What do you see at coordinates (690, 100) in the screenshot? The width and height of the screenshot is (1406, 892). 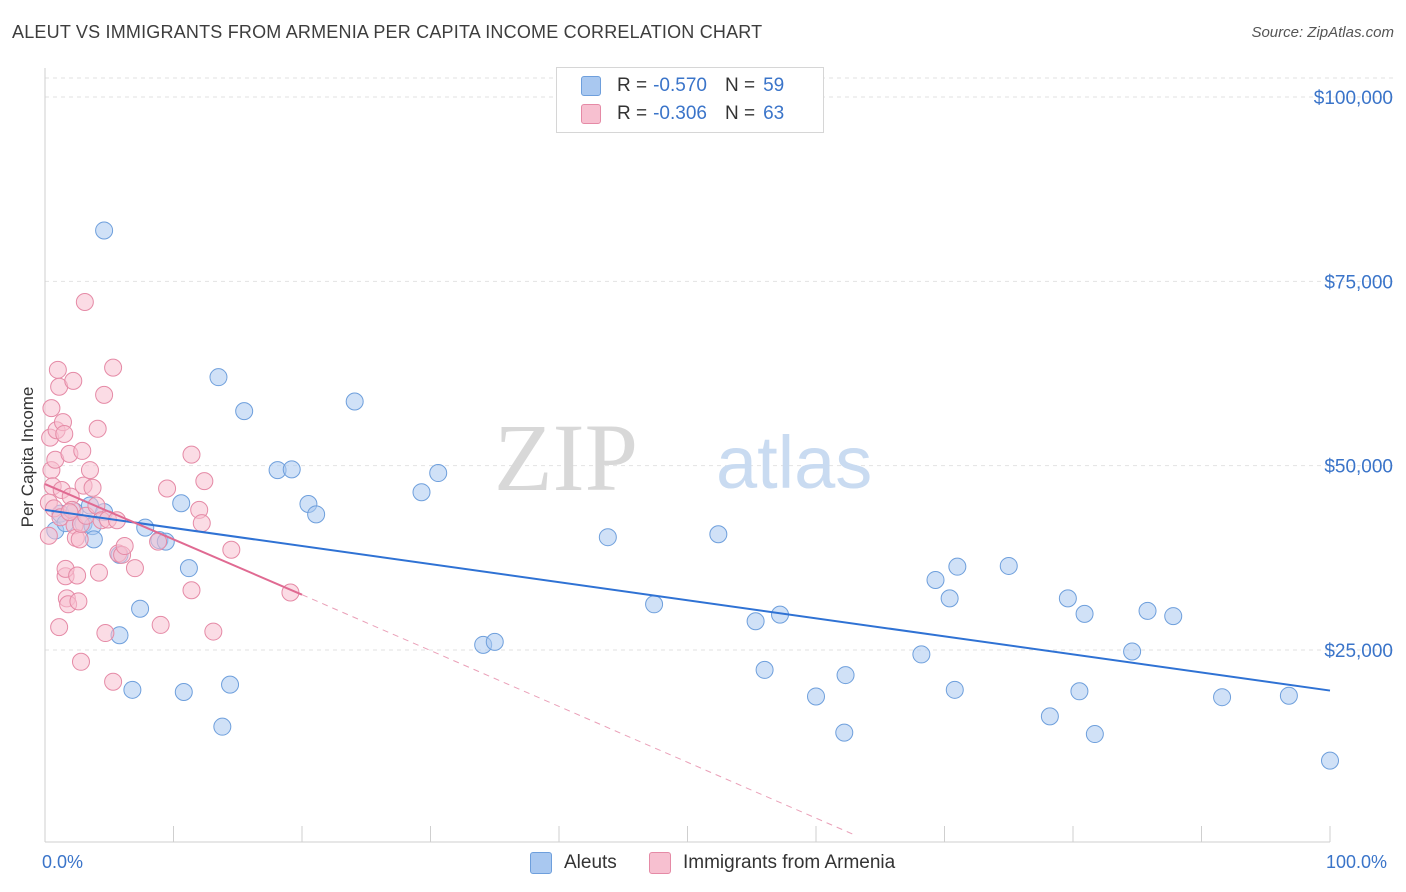 I see `correlation-legend: R = -0.570 N = 59 R = -0.306 N = 63` at bounding box center [690, 100].